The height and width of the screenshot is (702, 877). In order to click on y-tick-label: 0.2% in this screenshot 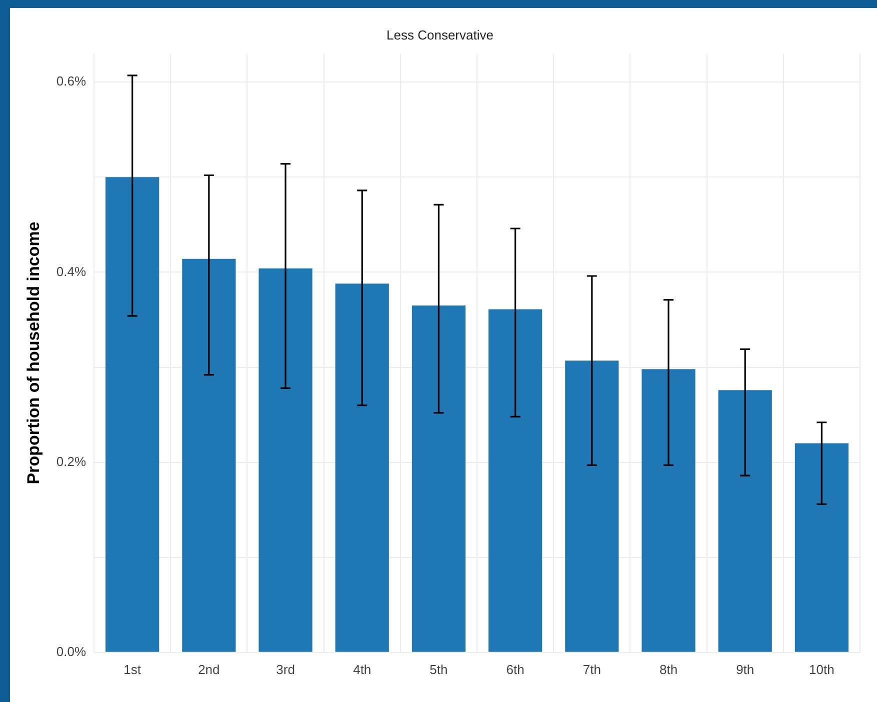, I will do `click(71, 461)`.